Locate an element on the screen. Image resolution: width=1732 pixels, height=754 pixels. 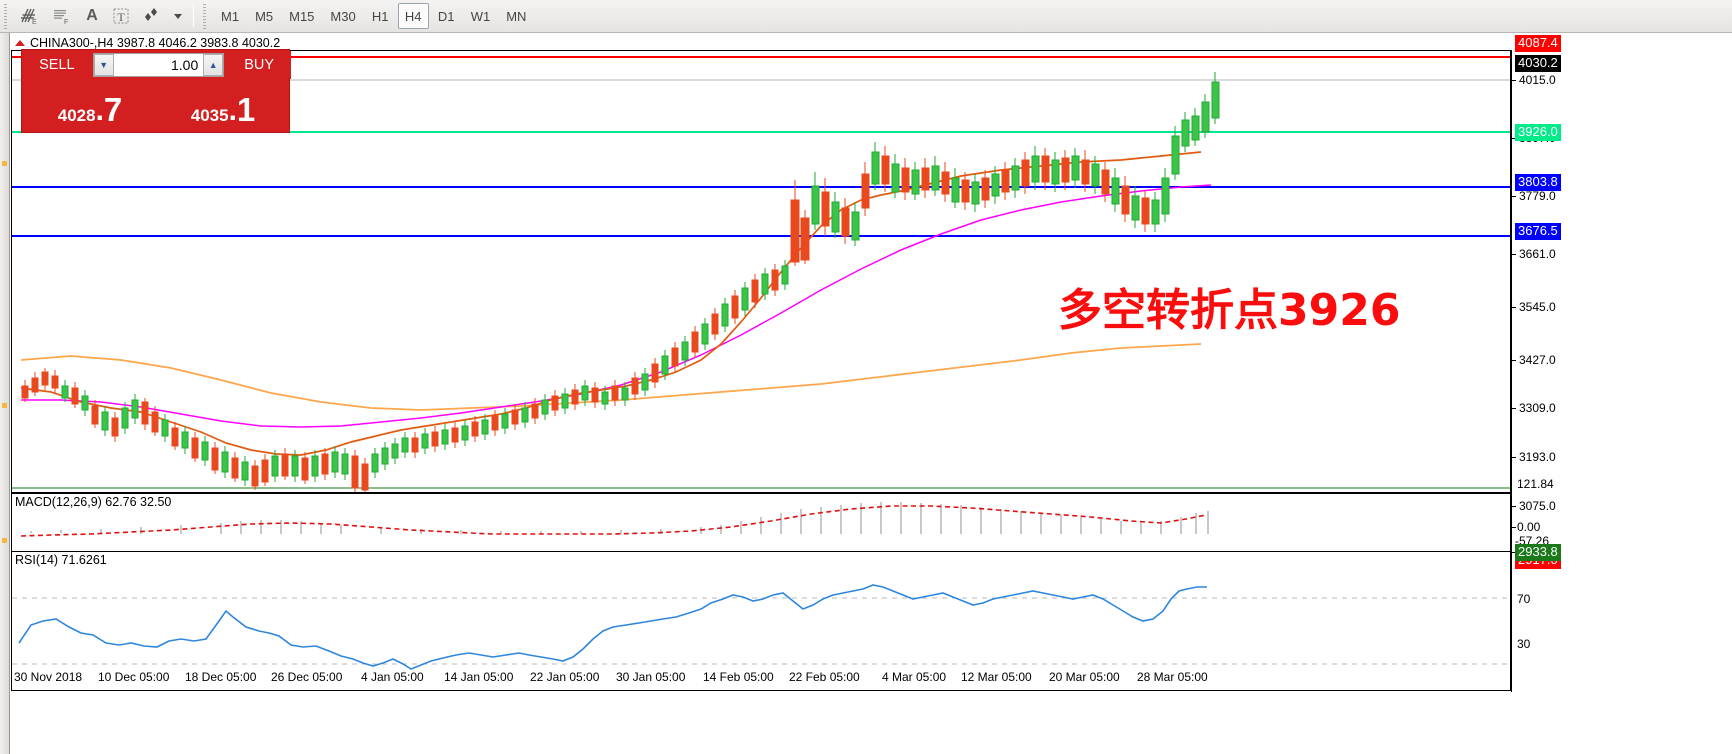
volume-decrease-icon: ▼ is located at coordinates (103, 65).